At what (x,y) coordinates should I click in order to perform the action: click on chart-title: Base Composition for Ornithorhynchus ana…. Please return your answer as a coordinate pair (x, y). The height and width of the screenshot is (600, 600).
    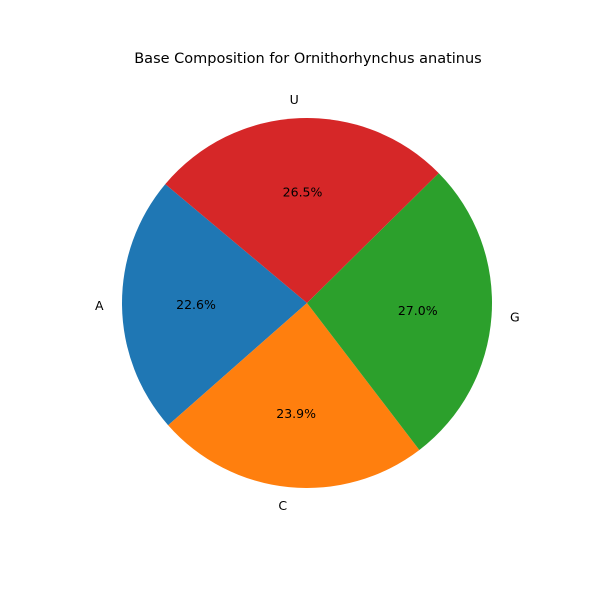
    Looking at the image, I should click on (308, 59).